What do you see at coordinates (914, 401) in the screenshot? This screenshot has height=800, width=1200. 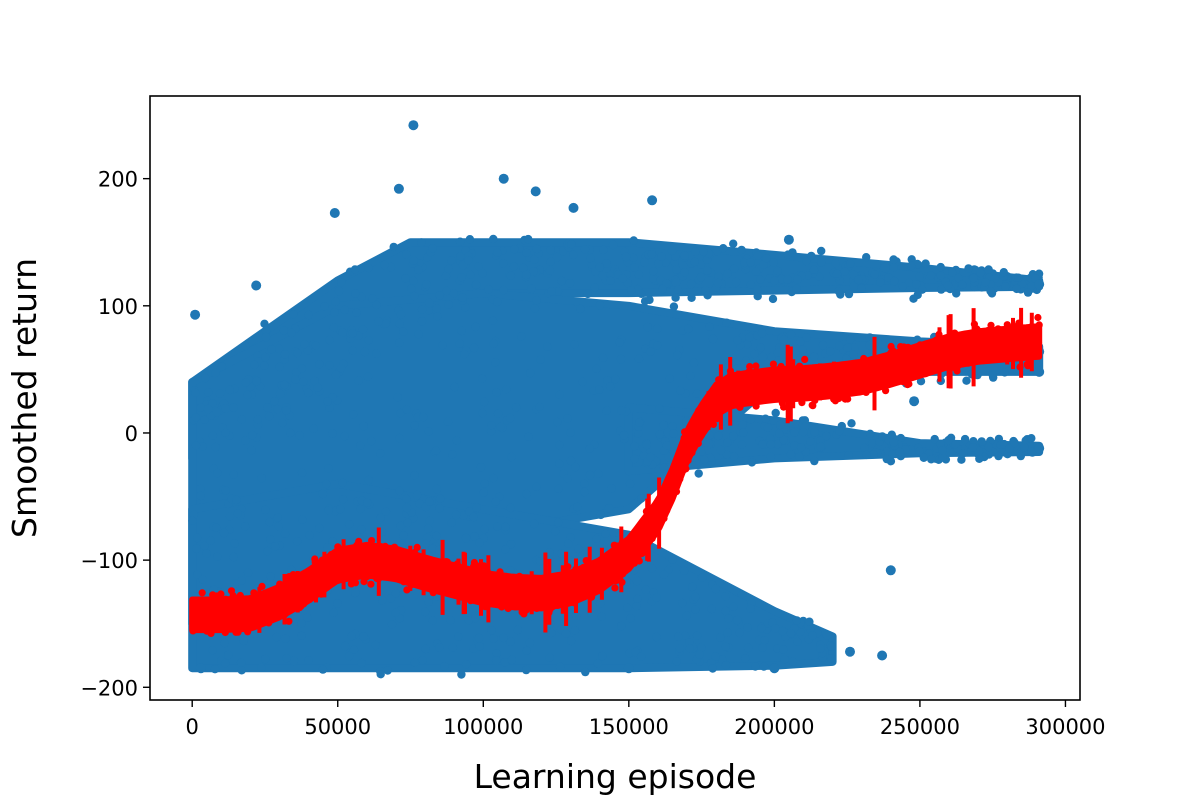 I see `outlier-point` at bounding box center [914, 401].